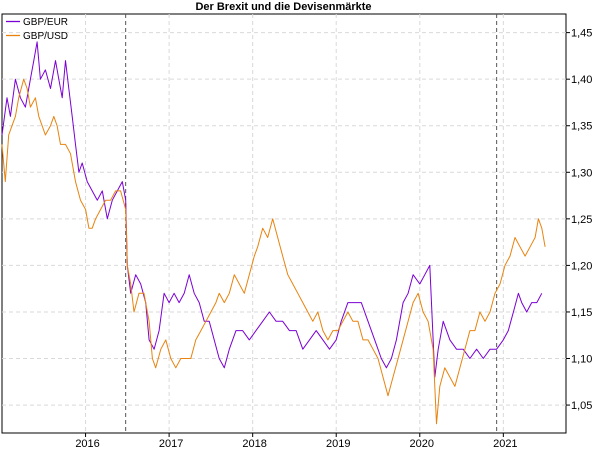 The height and width of the screenshot is (450, 595). What do you see at coordinates (296, 441) in the screenshot?
I see `x-axis: 2016 2017 2018 2019 2020 2021` at bounding box center [296, 441].